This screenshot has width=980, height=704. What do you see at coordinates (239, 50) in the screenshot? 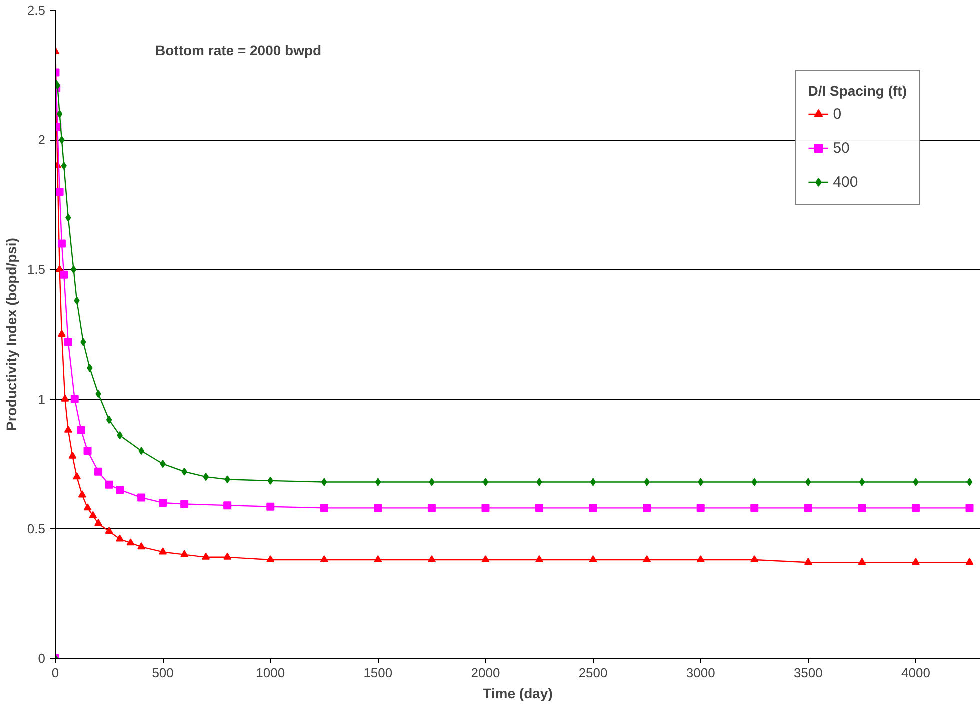
I see `annotation: Bottom rate = 2000 bwpd` at bounding box center [239, 50].